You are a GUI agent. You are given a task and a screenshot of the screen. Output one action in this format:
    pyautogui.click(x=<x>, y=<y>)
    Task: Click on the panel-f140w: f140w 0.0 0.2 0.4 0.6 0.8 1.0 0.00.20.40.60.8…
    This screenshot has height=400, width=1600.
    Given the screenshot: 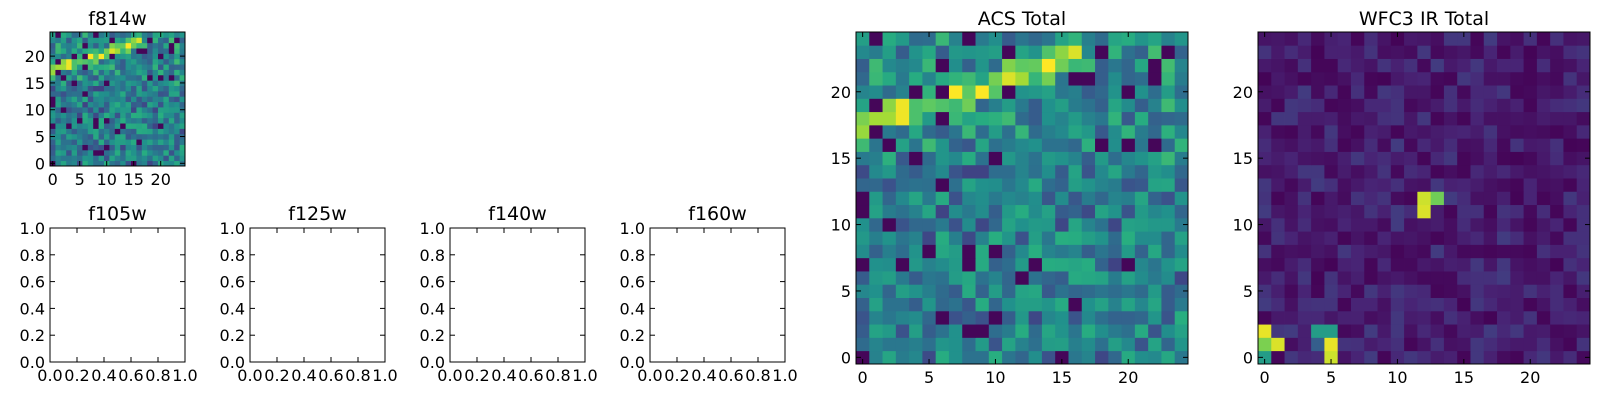 What is the action you would take?
    pyautogui.click(x=509, y=294)
    